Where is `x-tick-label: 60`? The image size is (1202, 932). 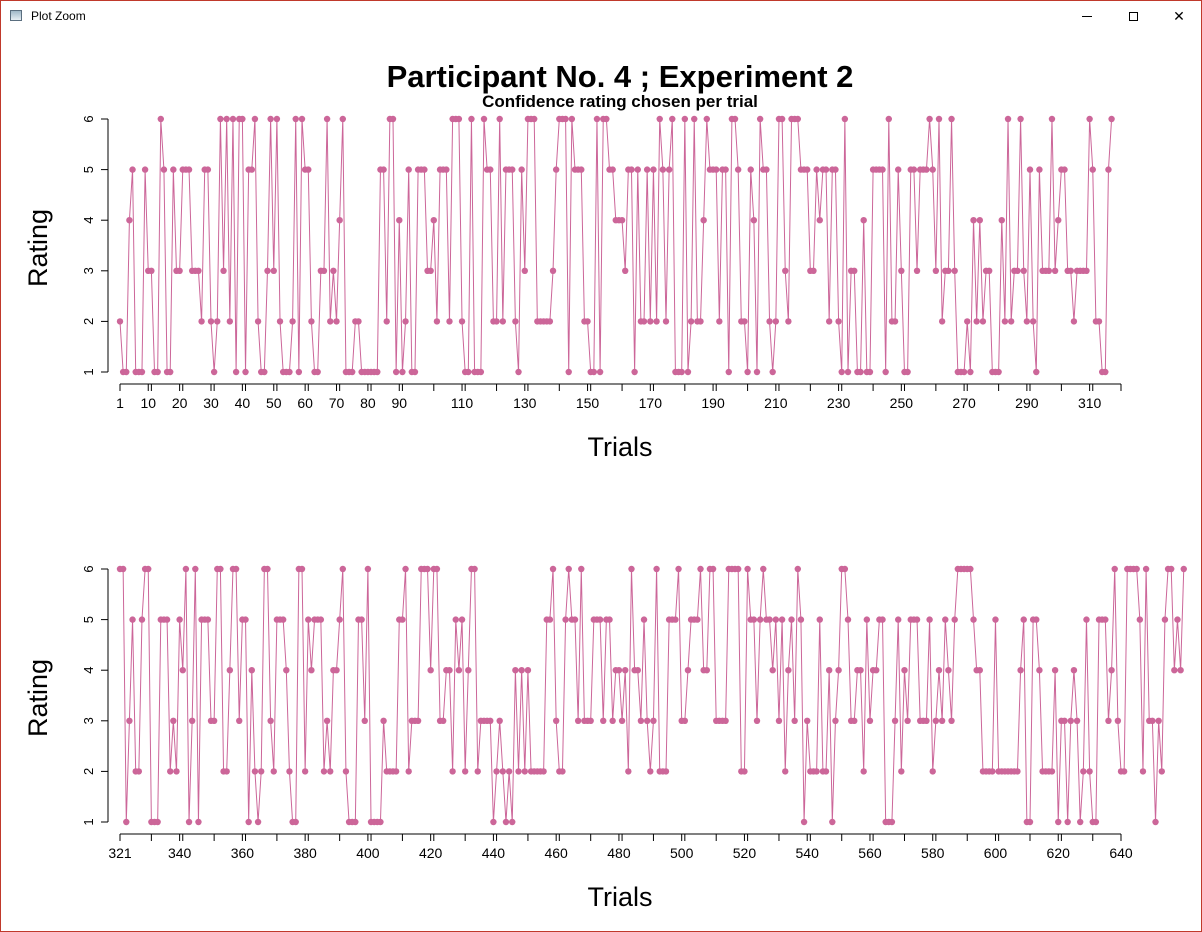 x-tick-label: 60 is located at coordinates (305, 403).